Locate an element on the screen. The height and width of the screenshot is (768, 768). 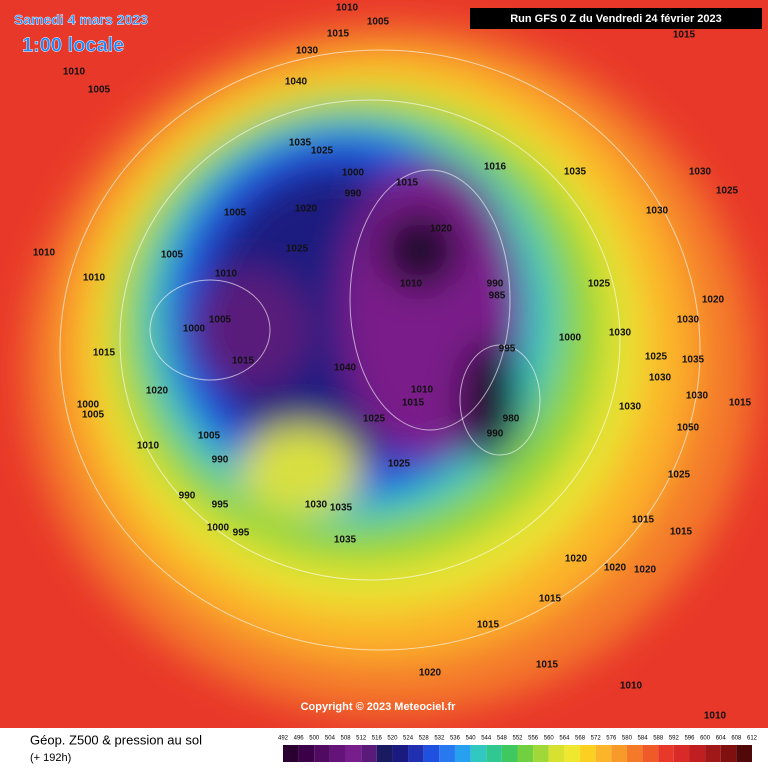
colorbar-tick-label: 568 is located at coordinates (580, 739).